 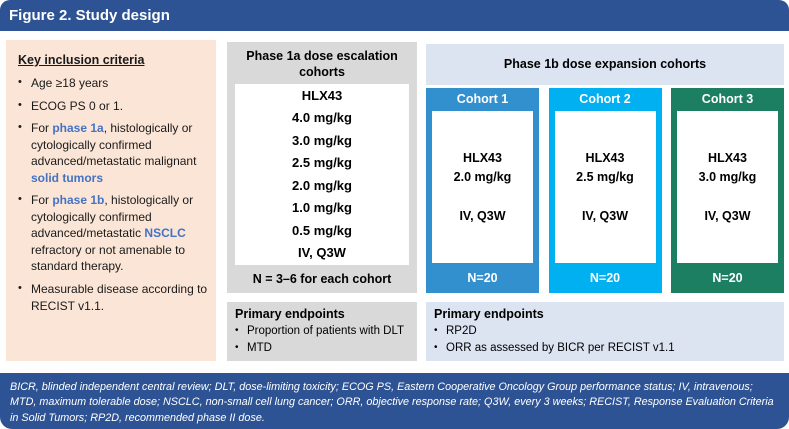 I want to click on phase1b-title: Phase 1b dose expansion cohorts, so click(x=605, y=64).